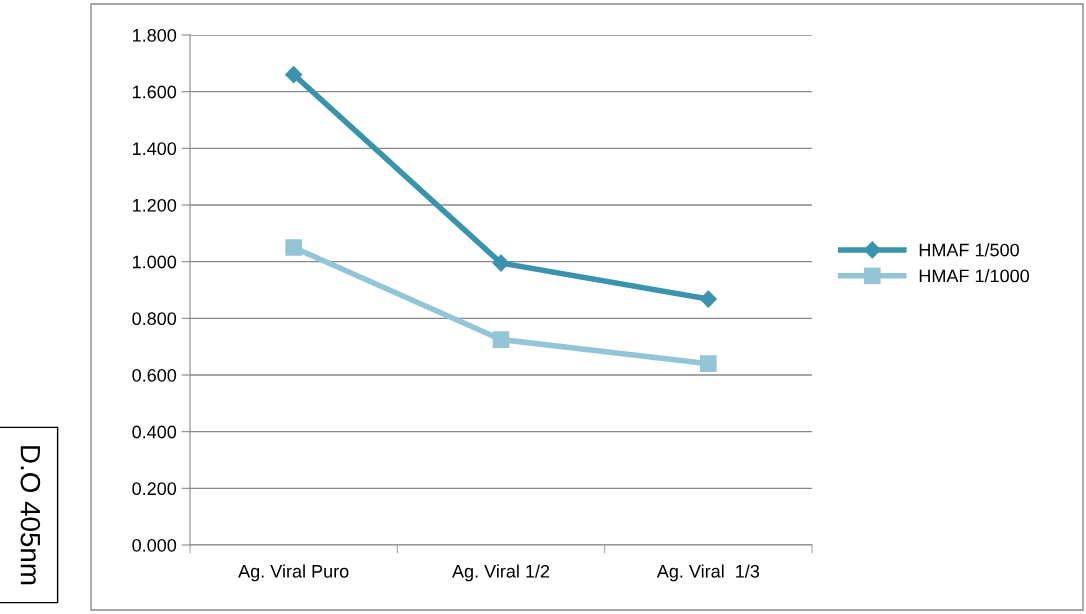 The image size is (1086, 614). What do you see at coordinates (30, 515) in the screenshot?
I see `y-axis-title: D.O 405nm` at bounding box center [30, 515].